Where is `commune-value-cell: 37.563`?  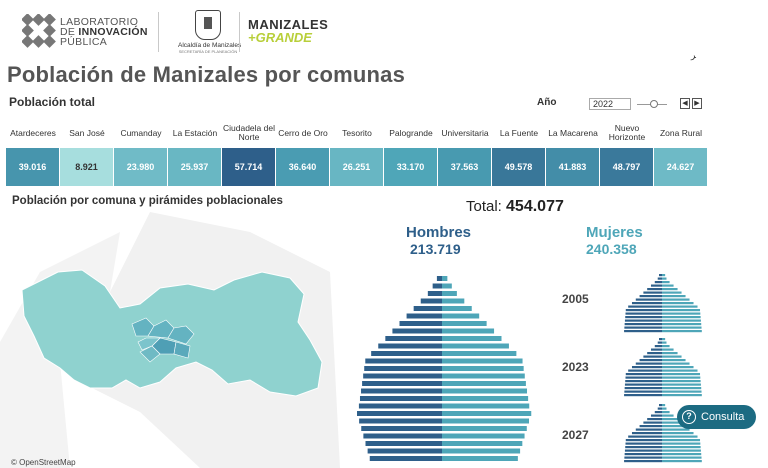
commune-value-cell: 37.563 is located at coordinates (465, 167).